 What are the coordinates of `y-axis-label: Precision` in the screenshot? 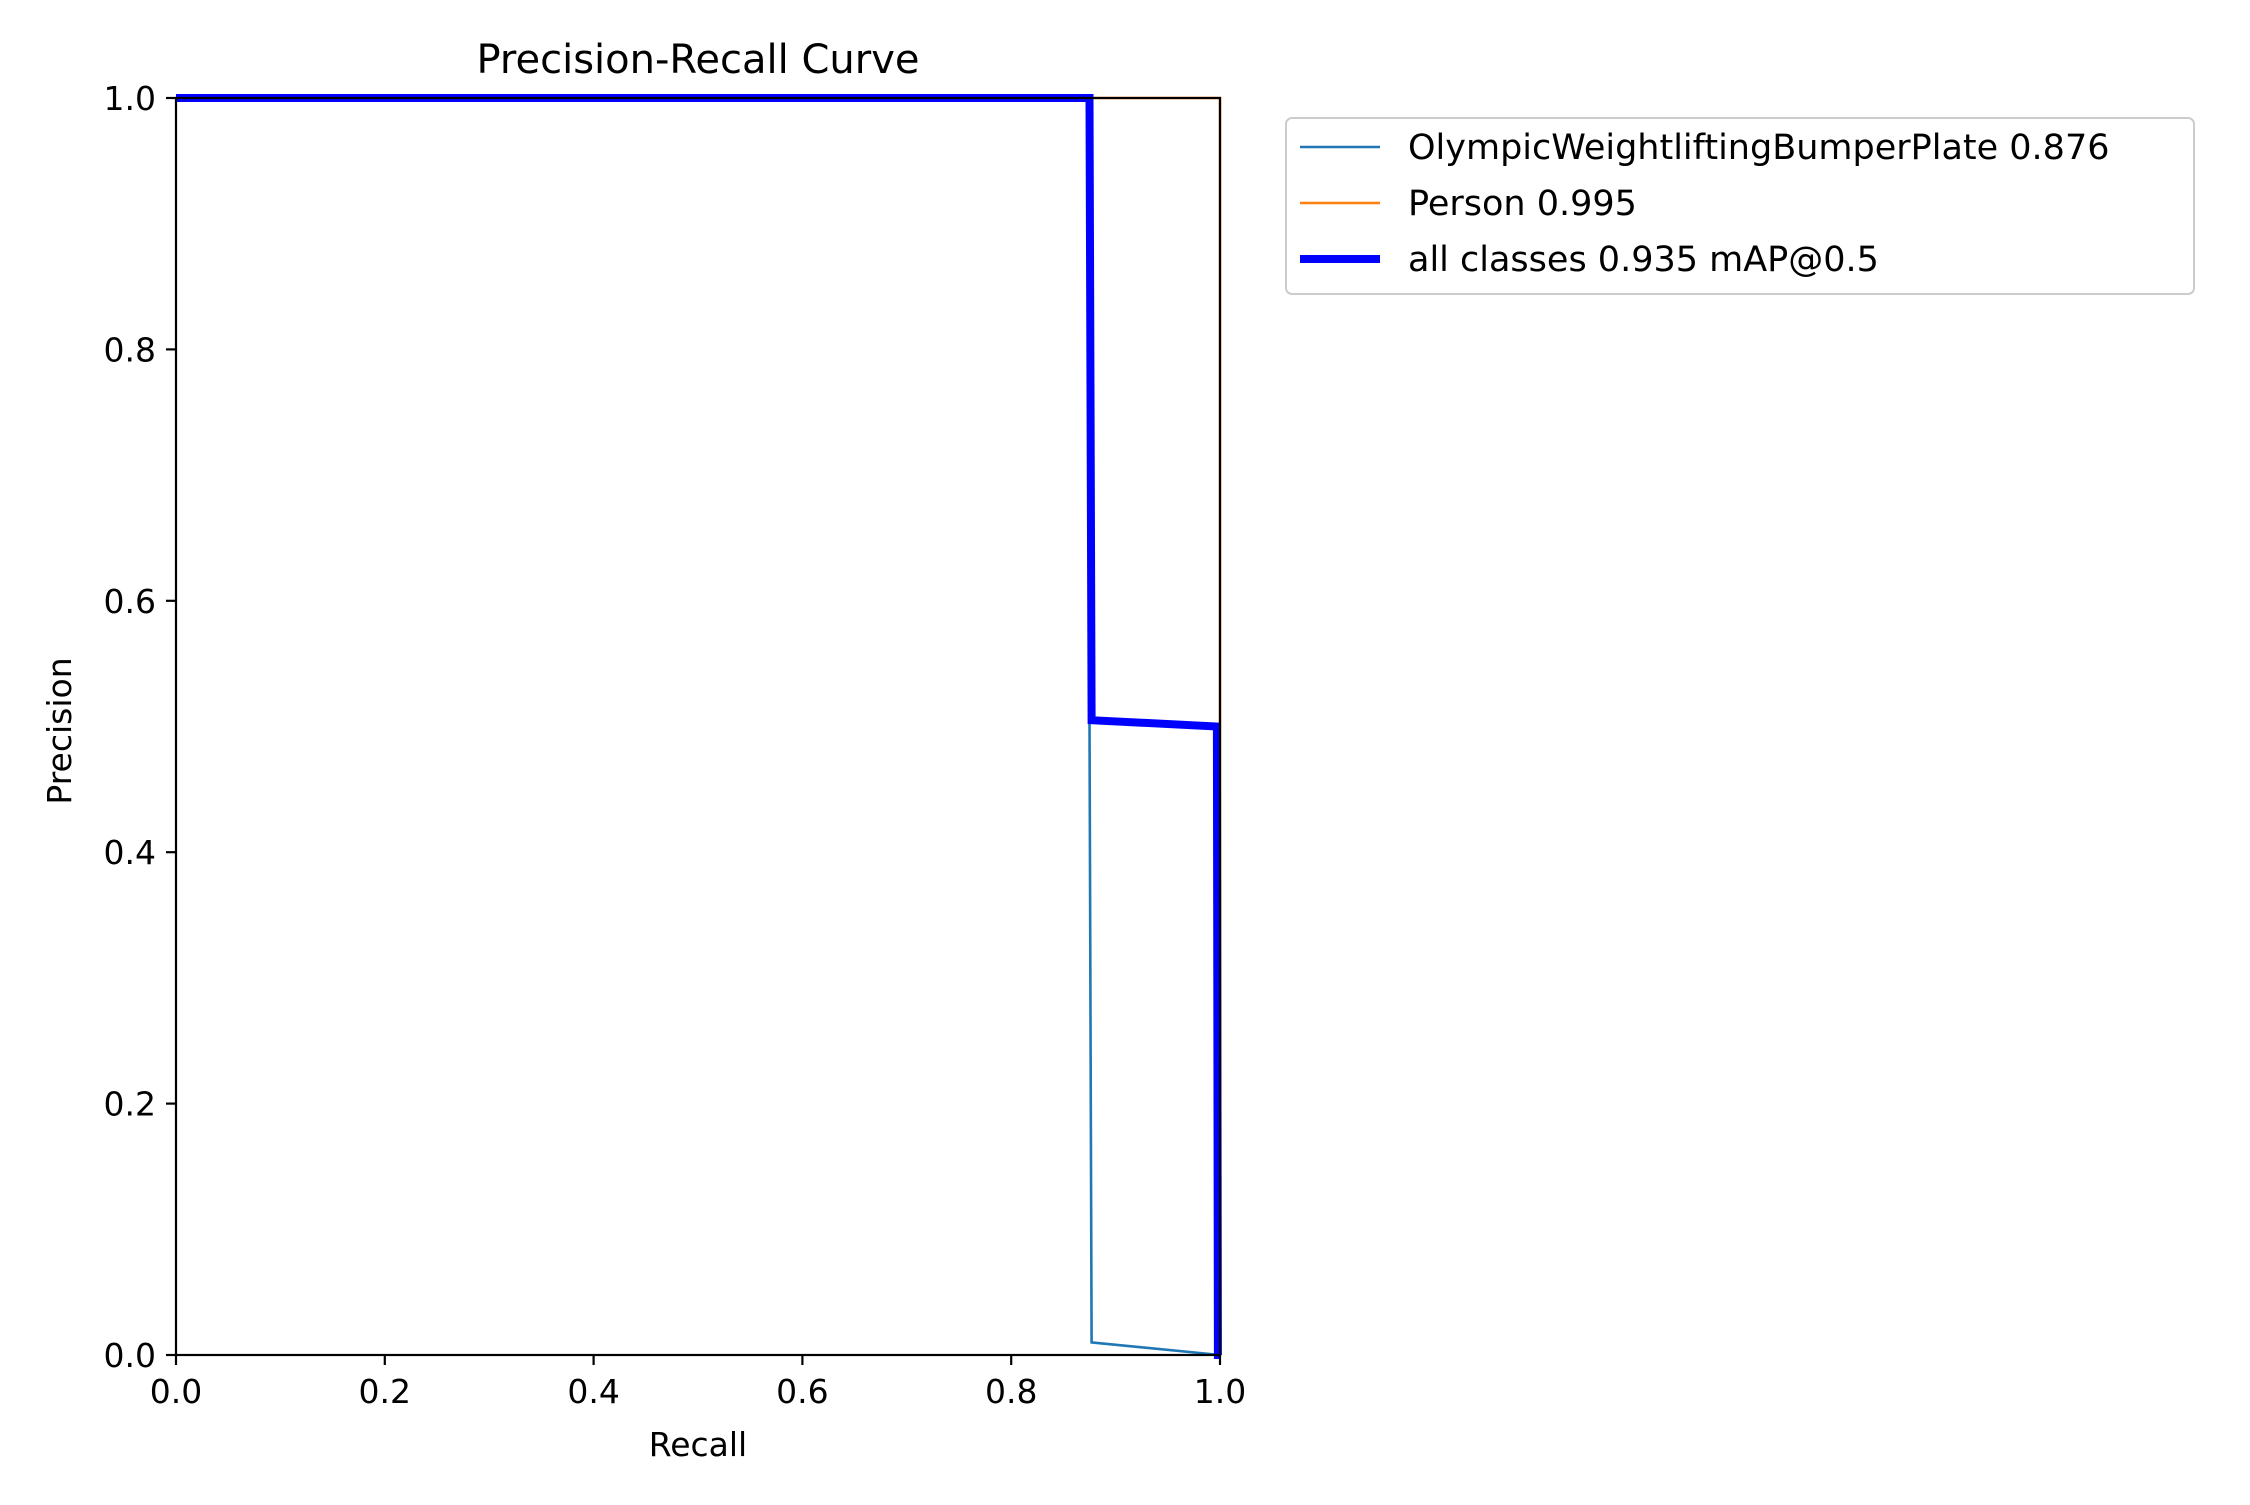 It's located at (59, 730).